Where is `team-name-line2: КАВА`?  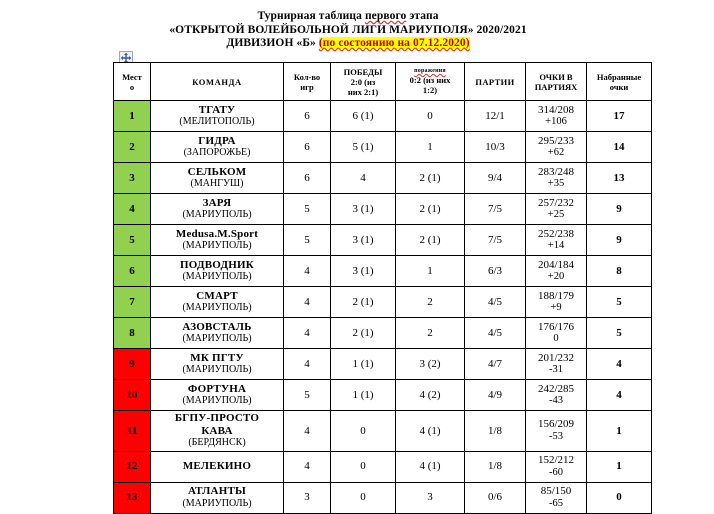 team-name-line2: КАВА is located at coordinates (217, 430).